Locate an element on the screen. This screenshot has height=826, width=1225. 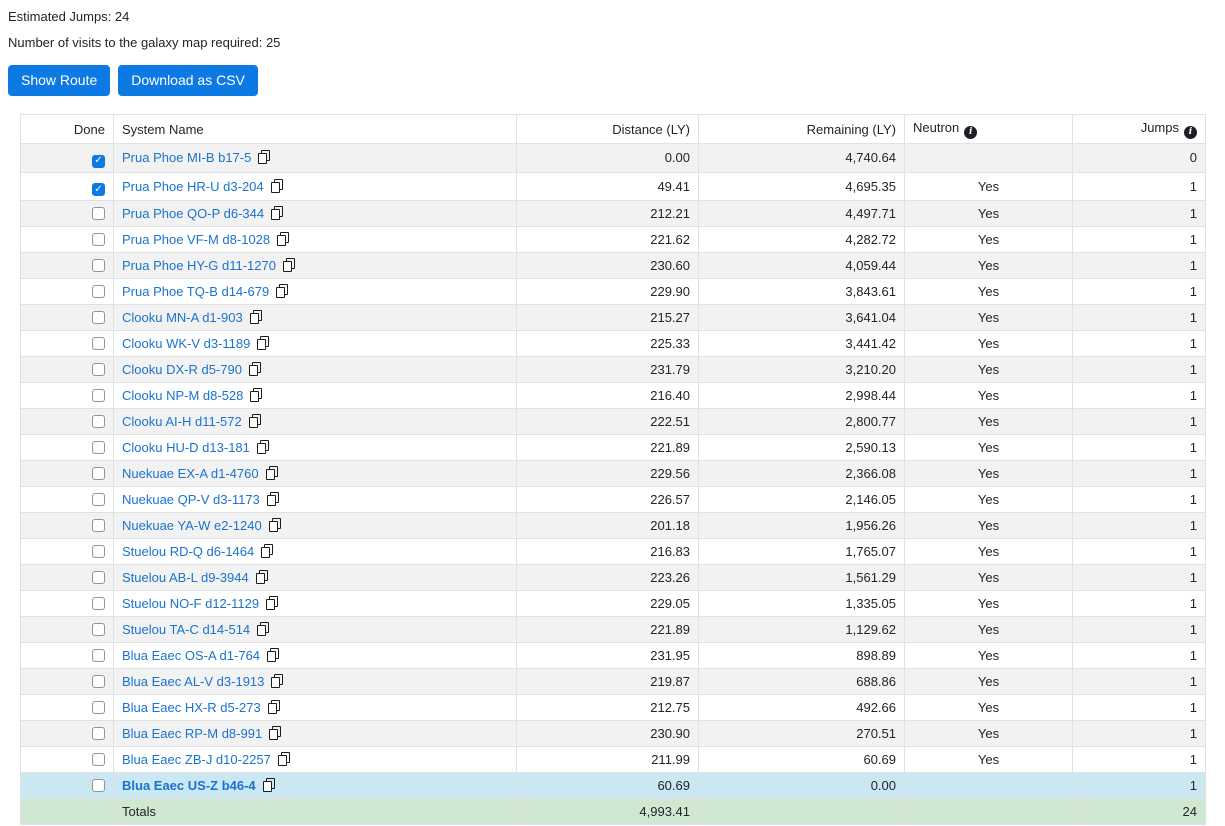
system-name-link: Clooku AI-H d11-572 is located at coordinates (182, 421).